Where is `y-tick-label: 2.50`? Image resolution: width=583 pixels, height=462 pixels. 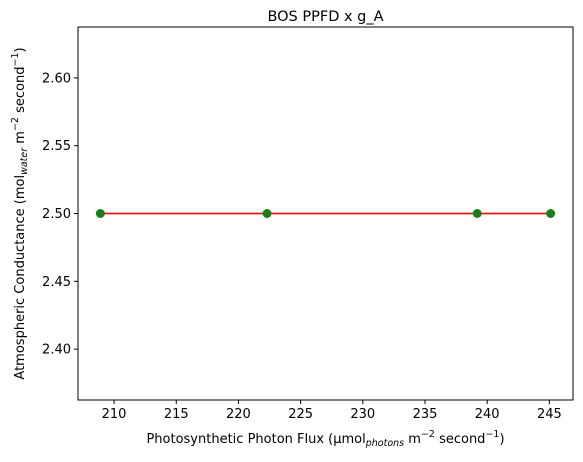
y-tick-label: 2.50 is located at coordinates (56, 214).